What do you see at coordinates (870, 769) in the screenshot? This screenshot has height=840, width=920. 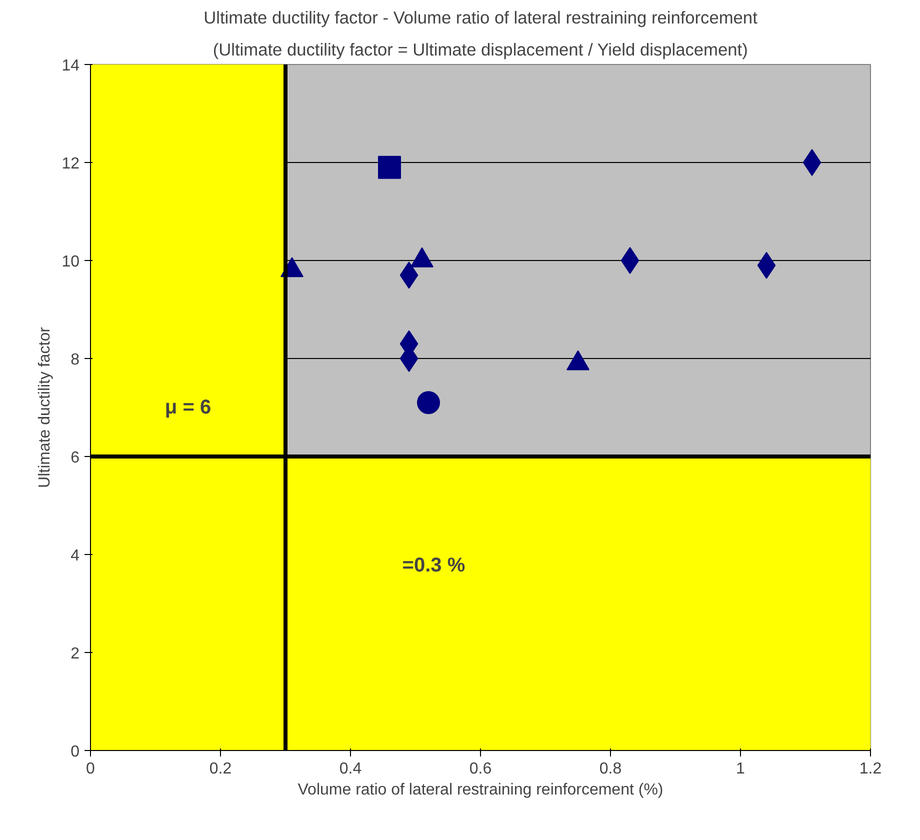 I see `x-tick-label: 1.2` at bounding box center [870, 769].